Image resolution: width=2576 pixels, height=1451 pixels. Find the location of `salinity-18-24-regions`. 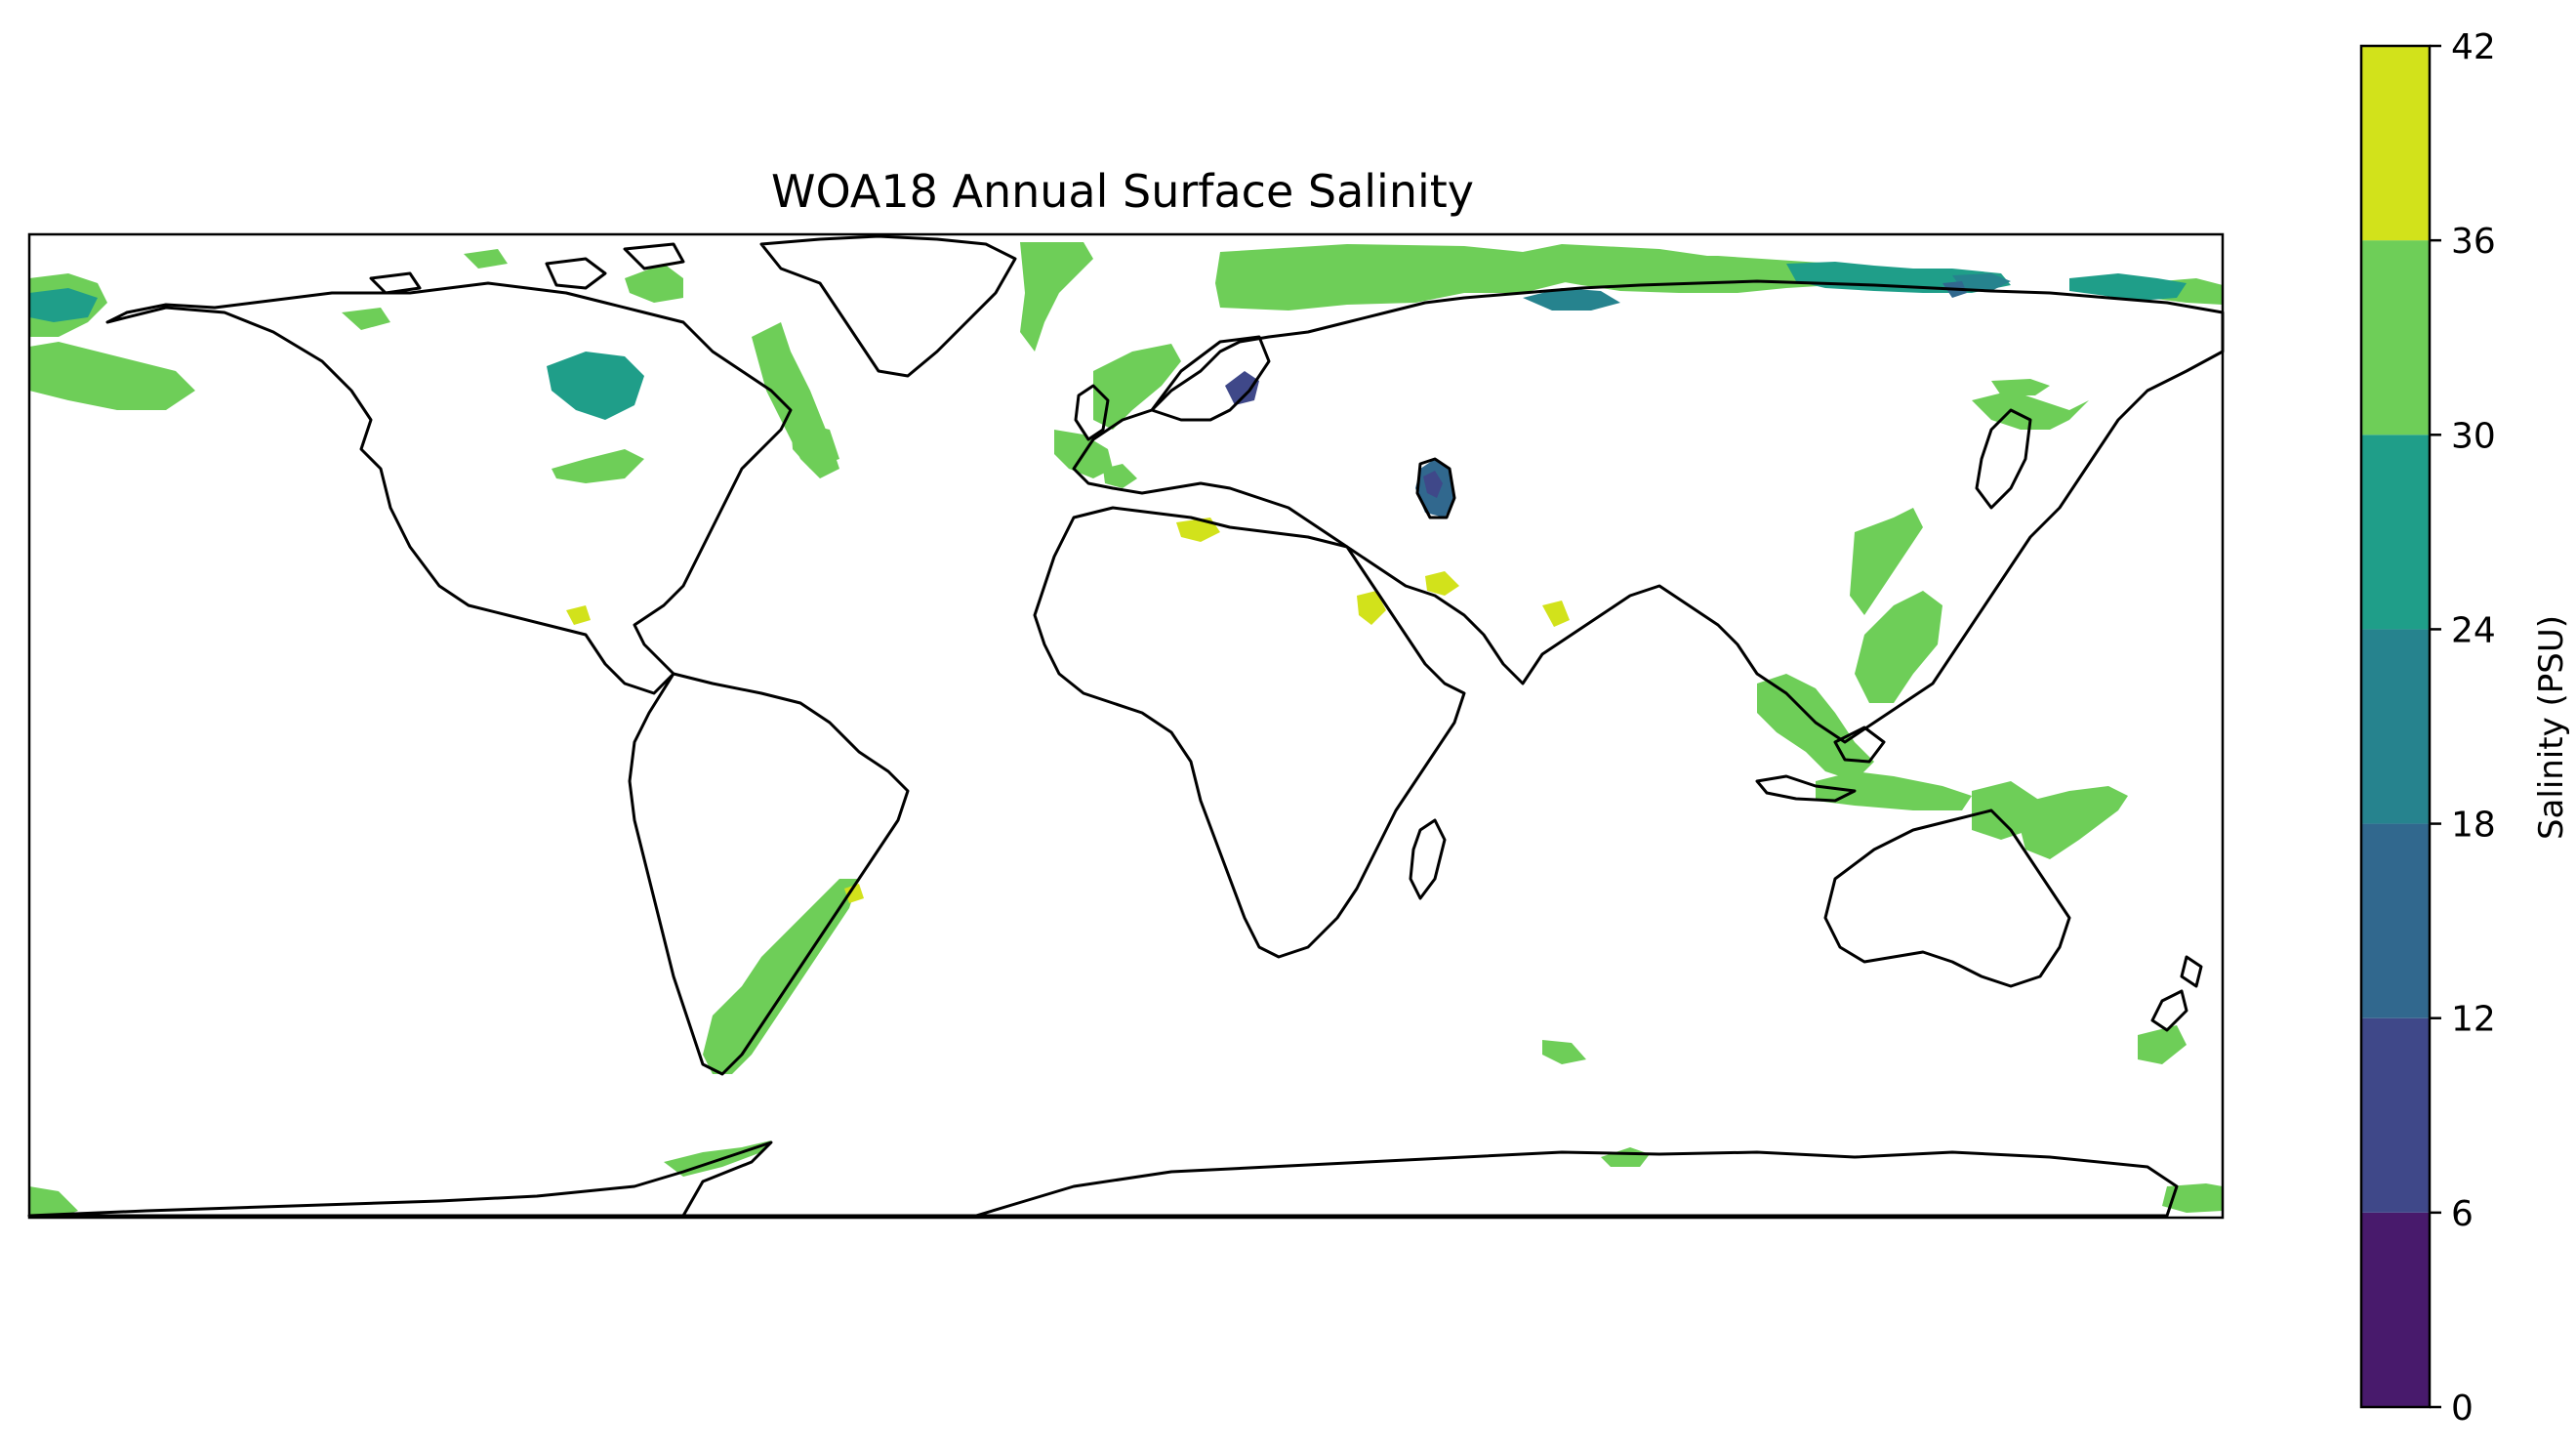

salinity-18-24-regions is located at coordinates (1767, 292).